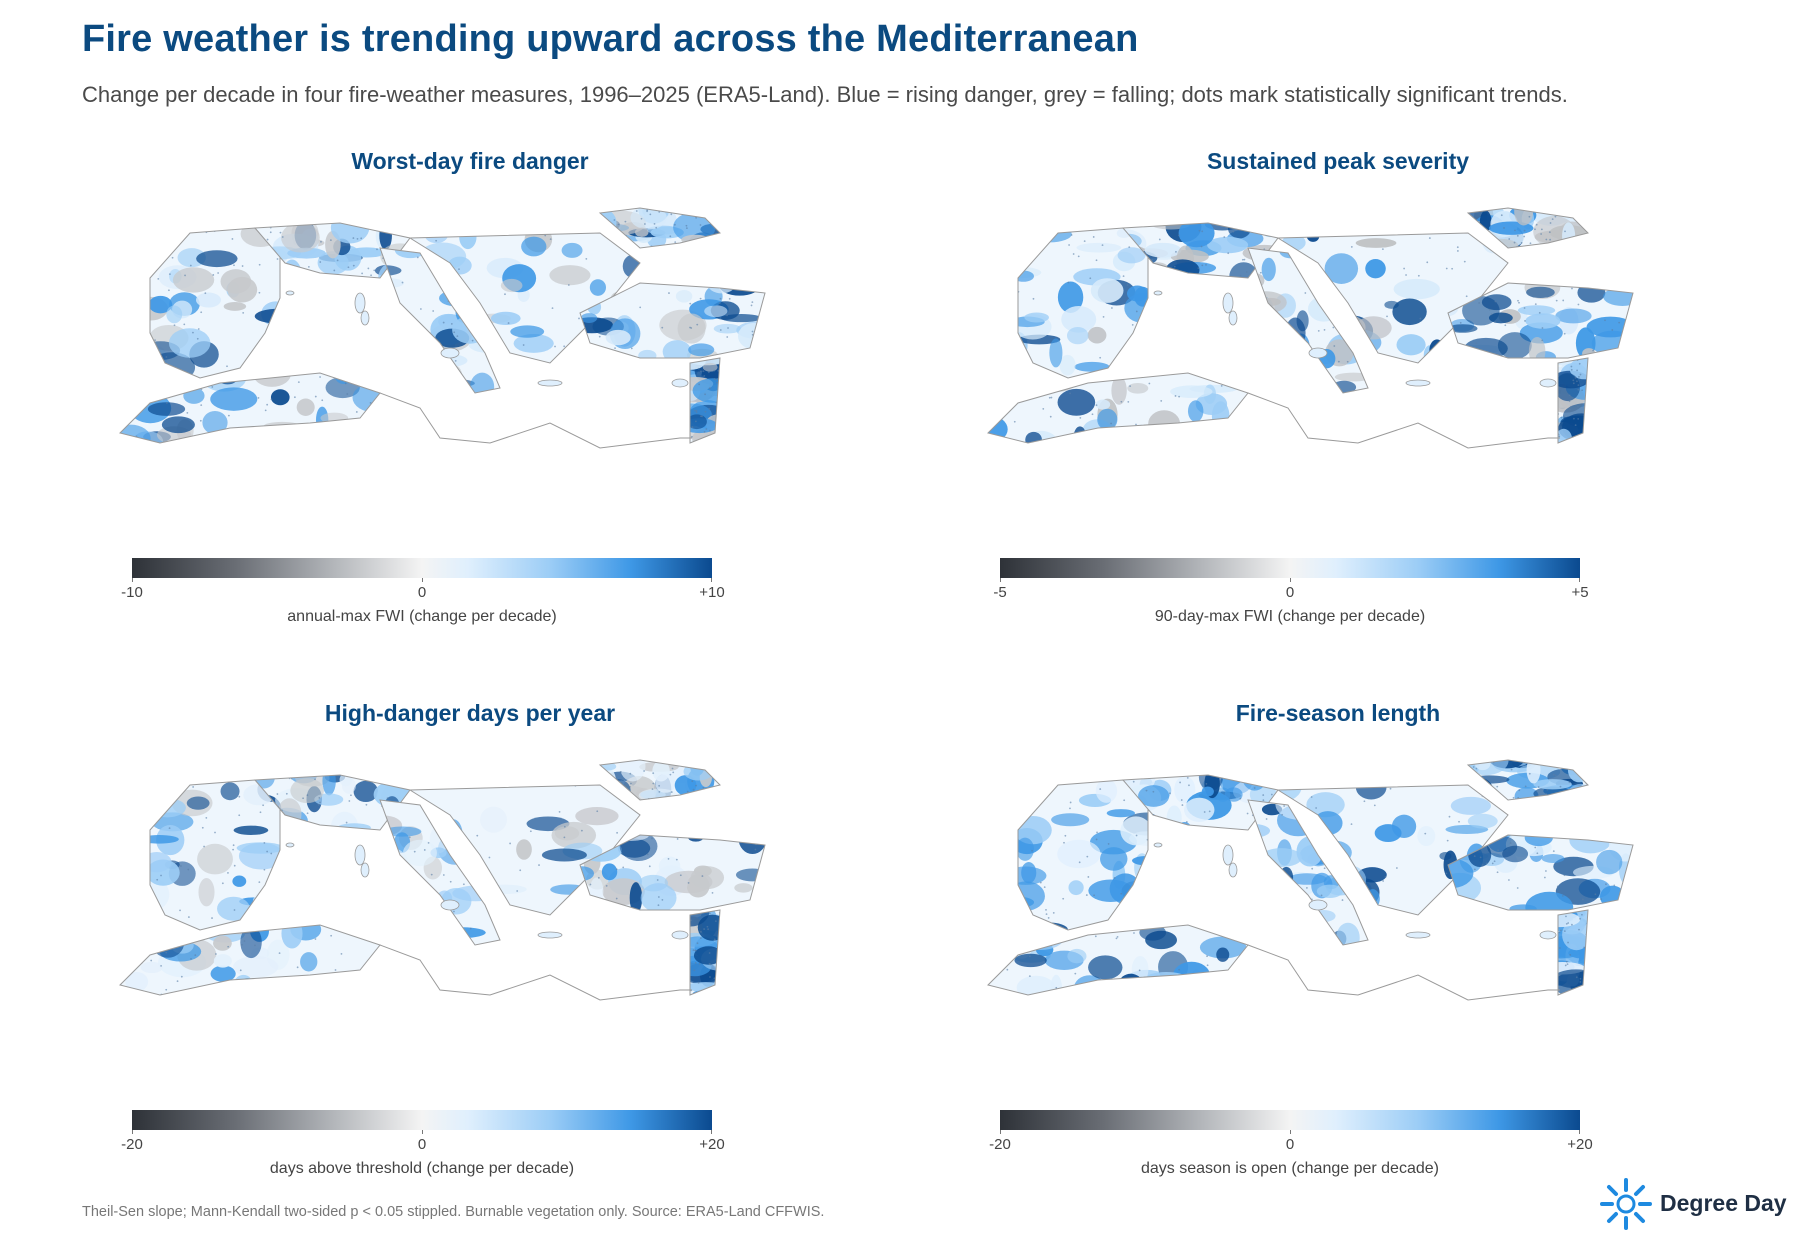 The width and height of the screenshot is (1800, 1248). I want to click on panel-title: Worst-day fire danger, so click(470, 161).